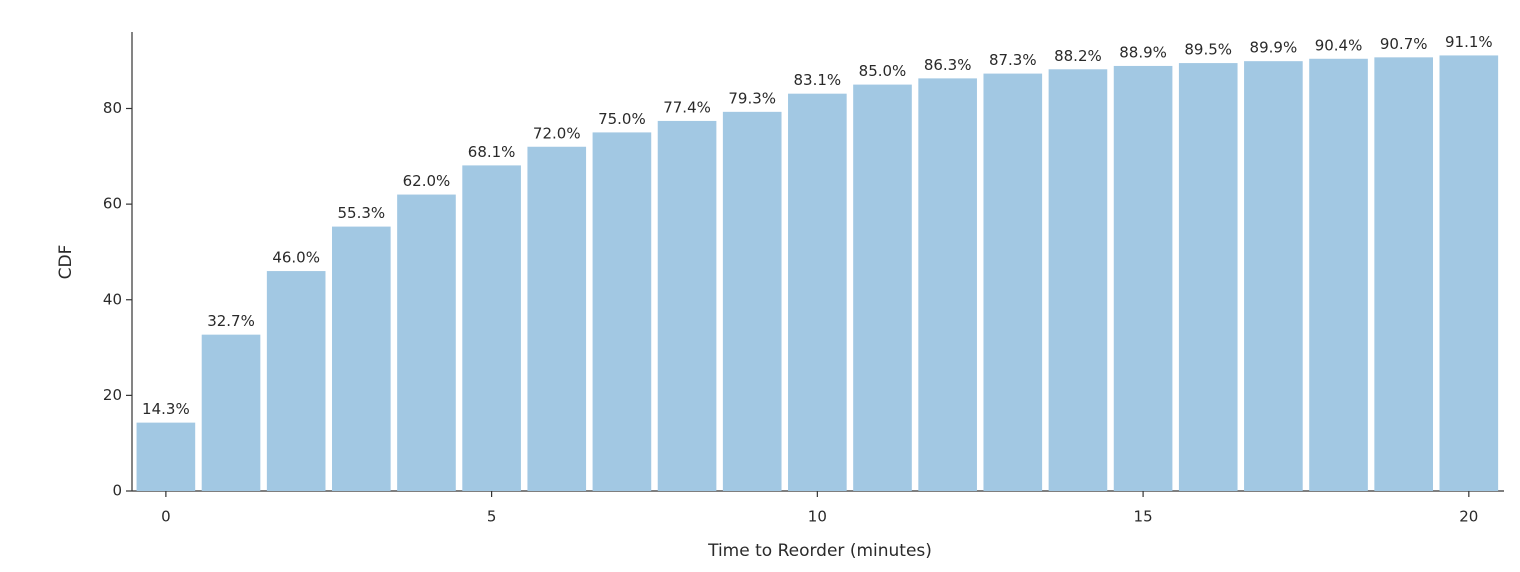  Describe the element at coordinates (112, 299) in the screenshot. I see `y-tick-label: 40` at that location.